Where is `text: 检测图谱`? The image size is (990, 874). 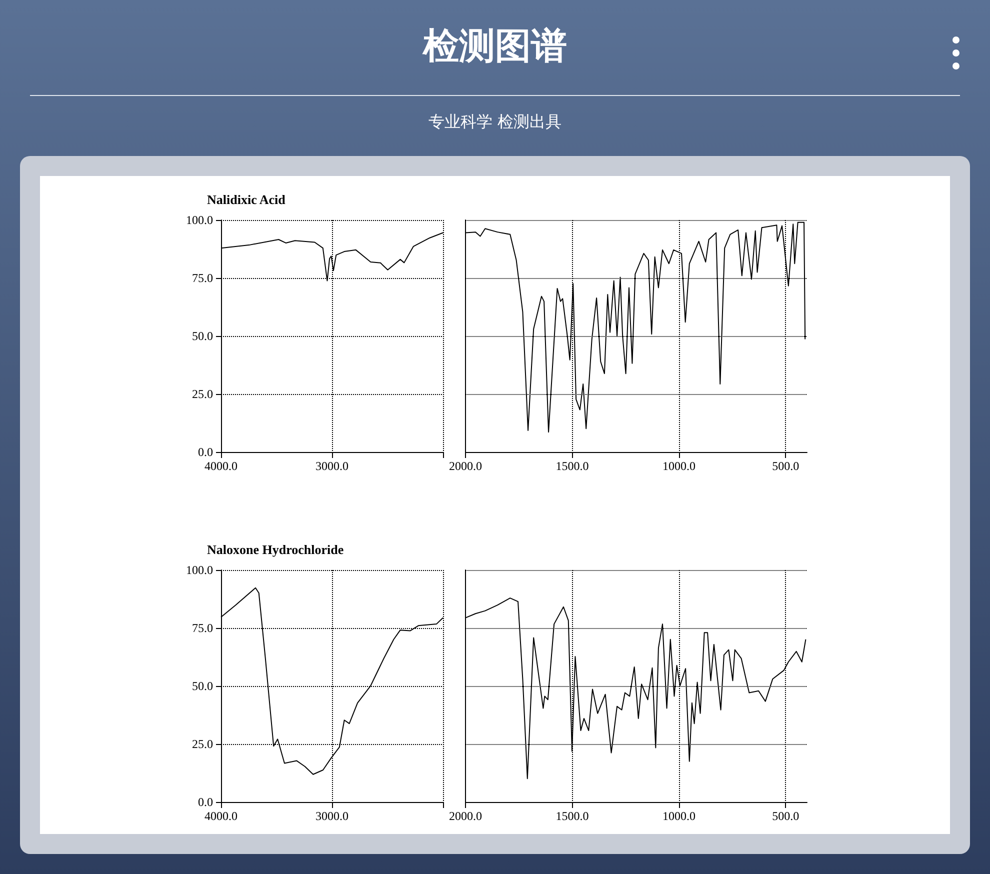
text: 检测图谱 is located at coordinates (494, 47).